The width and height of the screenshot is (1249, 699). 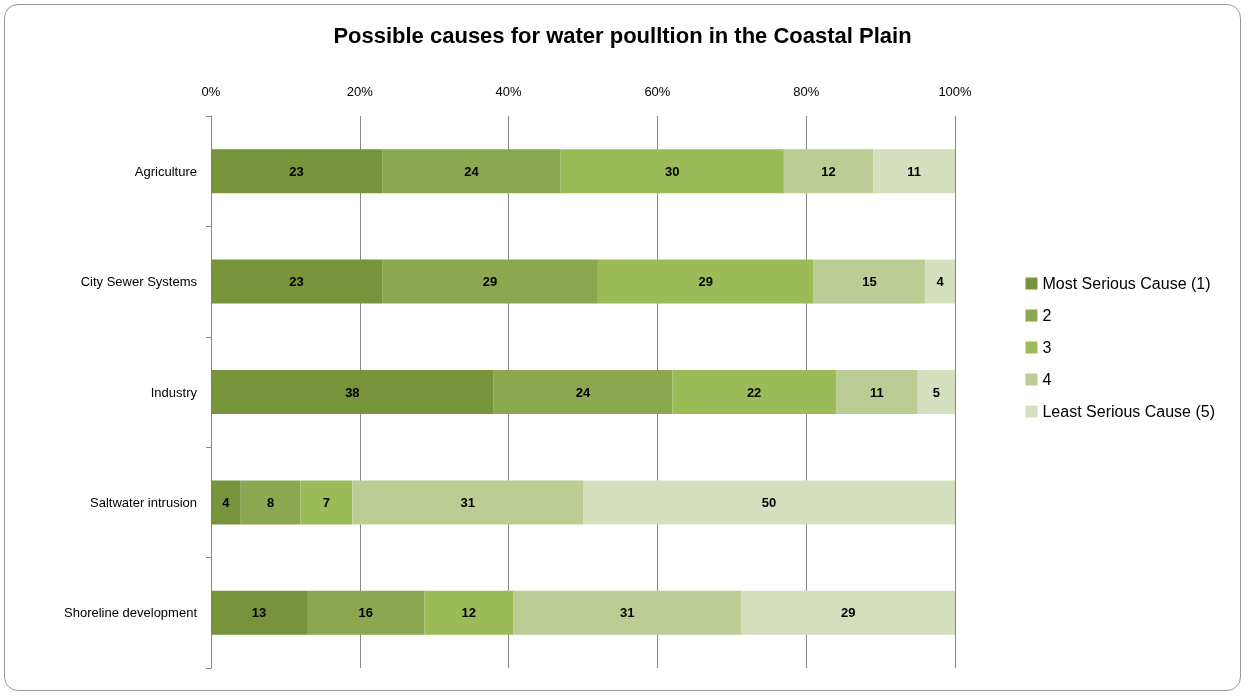 What do you see at coordinates (131, 613) in the screenshot?
I see `y-tick-label: Shoreline development` at bounding box center [131, 613].